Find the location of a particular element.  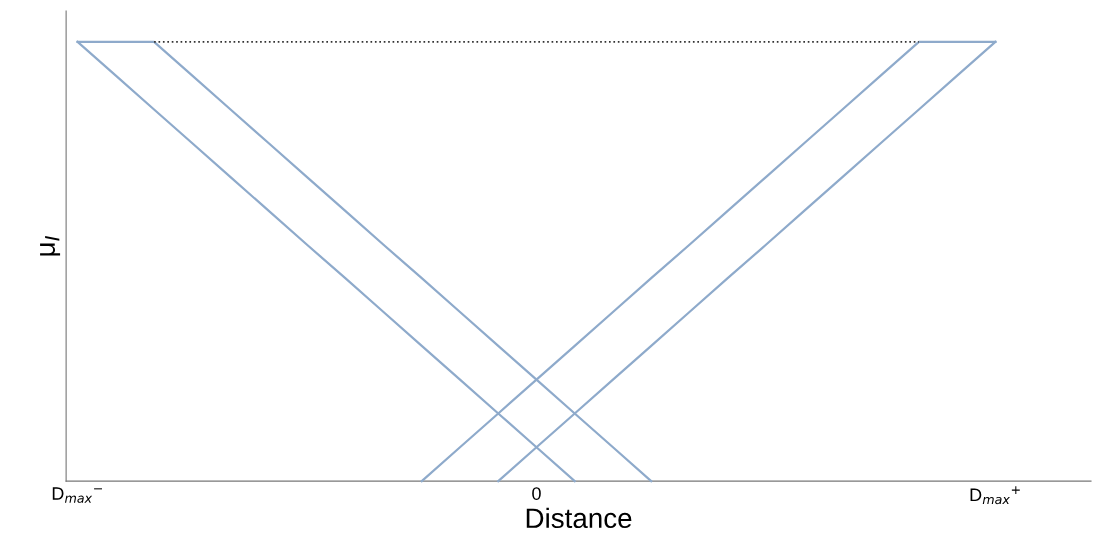

x-axis-title: Distance is located at coordinates (579, 518).